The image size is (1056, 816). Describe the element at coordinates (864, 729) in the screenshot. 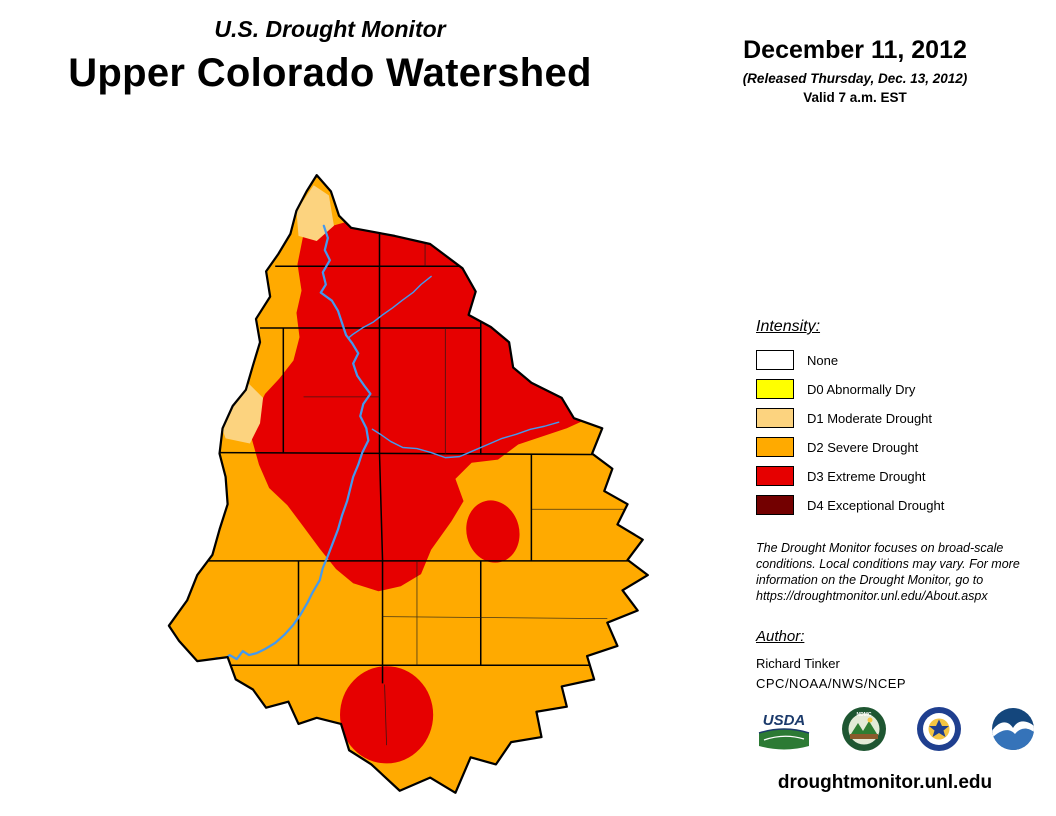

I see `ndmc-logo-svg: NDMC` at that location.